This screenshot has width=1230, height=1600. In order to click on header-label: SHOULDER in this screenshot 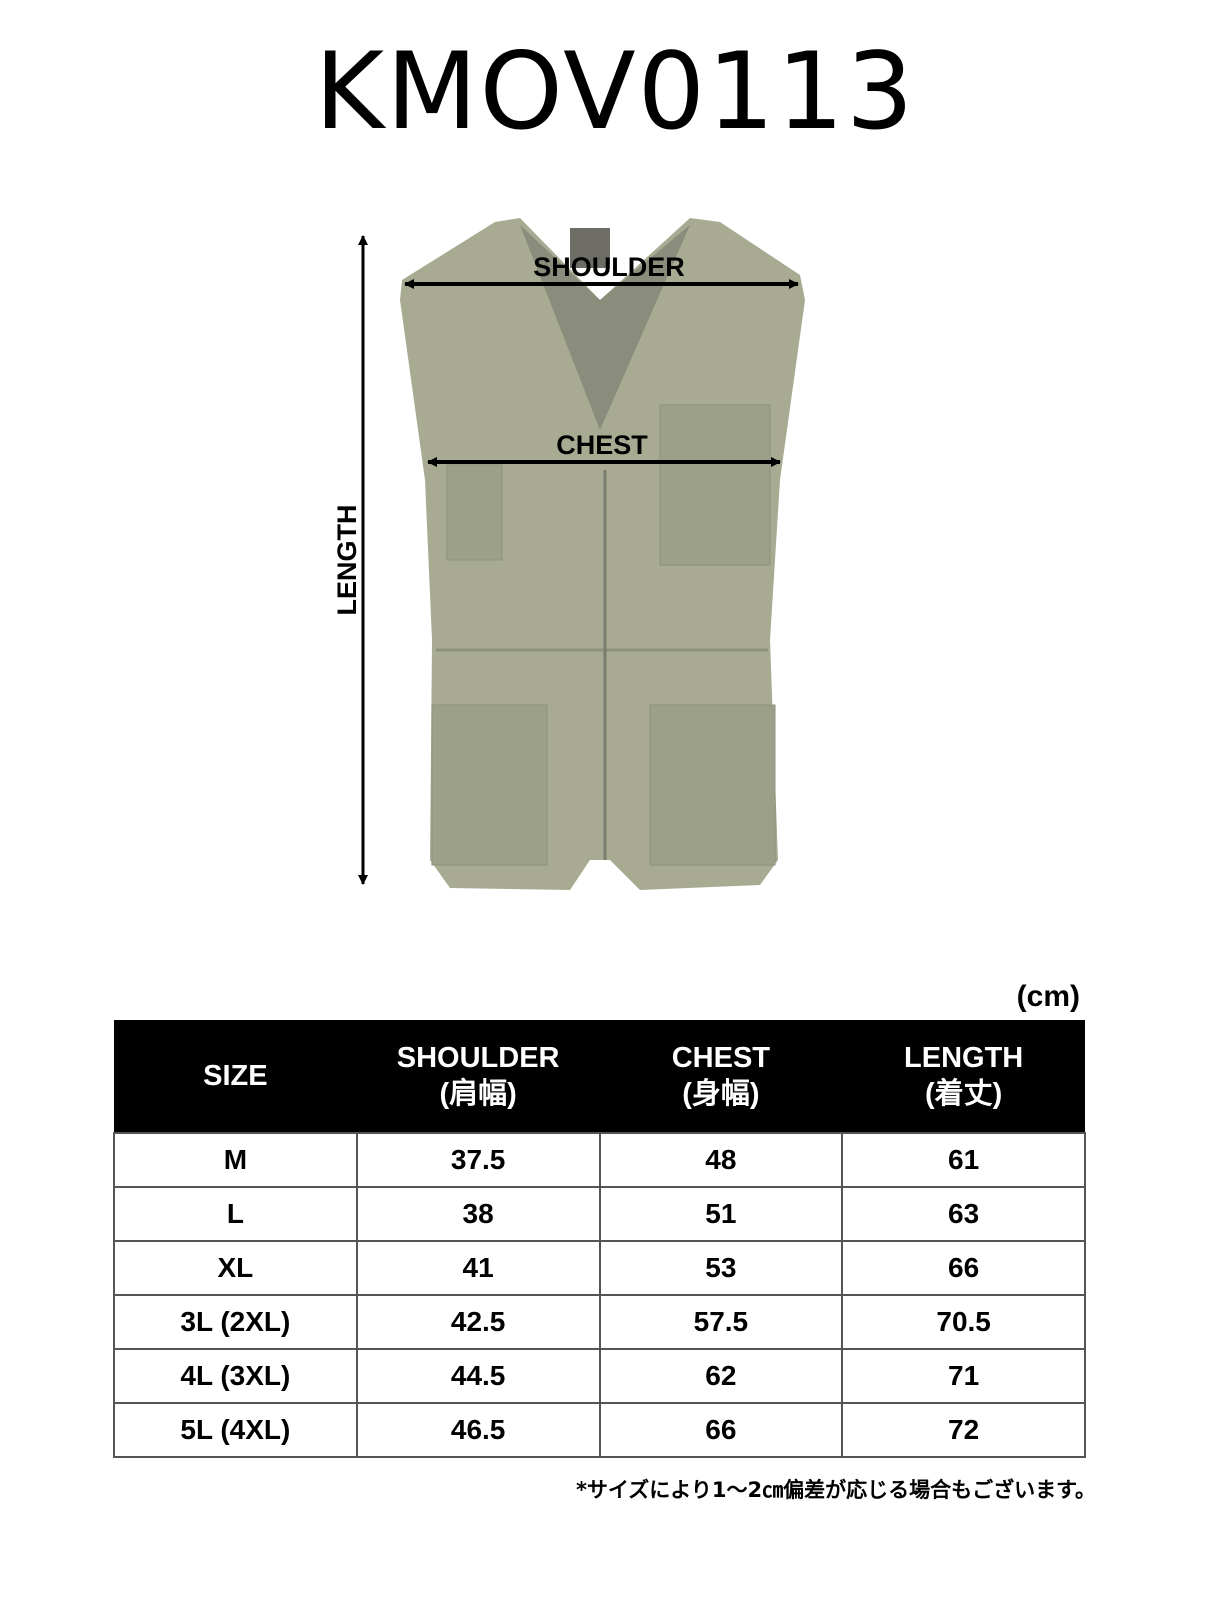, I will do `click(478, 1058)`.